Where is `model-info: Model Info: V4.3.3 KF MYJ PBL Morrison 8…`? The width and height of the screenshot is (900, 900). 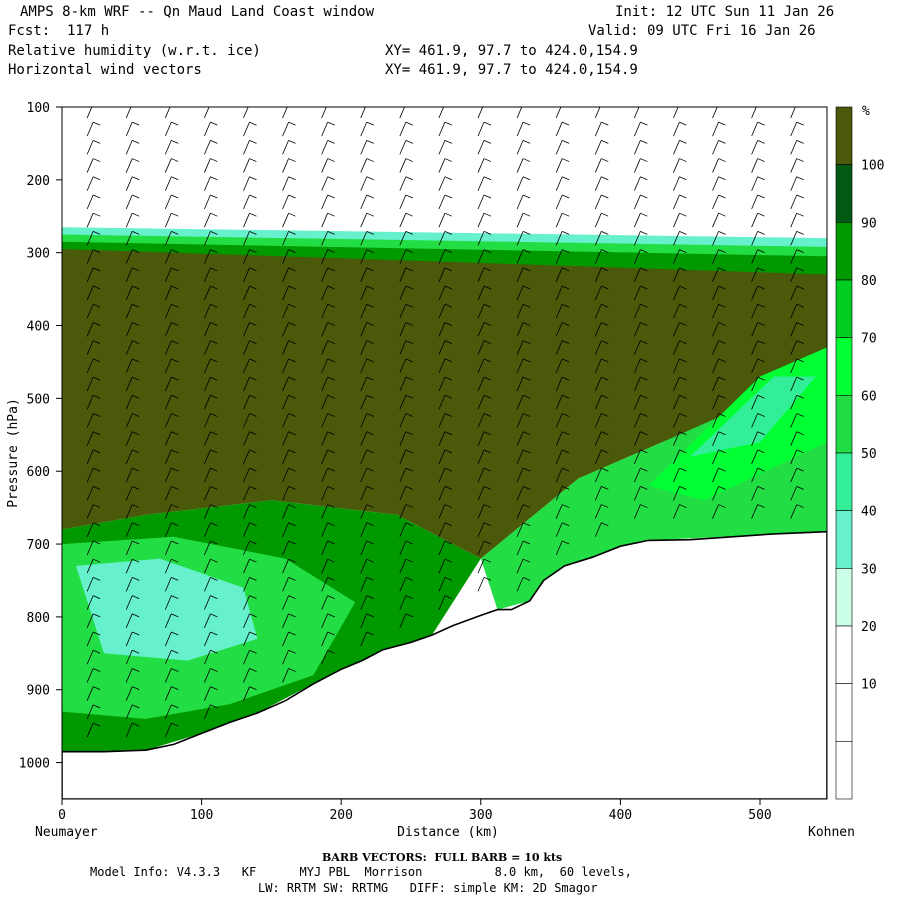
model-info: Model Info: V4.3.3 KF MYJ PBL Morrison 8… is located at coordinates (361, 872).